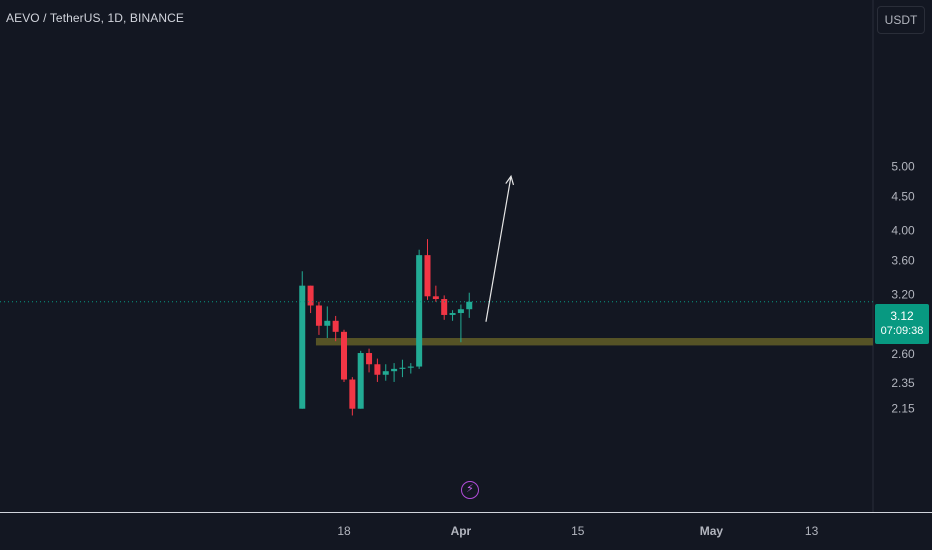 The height and width of the screenshot is (550, 932). What do you see at coordinates (344, 531) in the screenshot?
I see `time-tick-0: 18` at bounding box center [344, 531].